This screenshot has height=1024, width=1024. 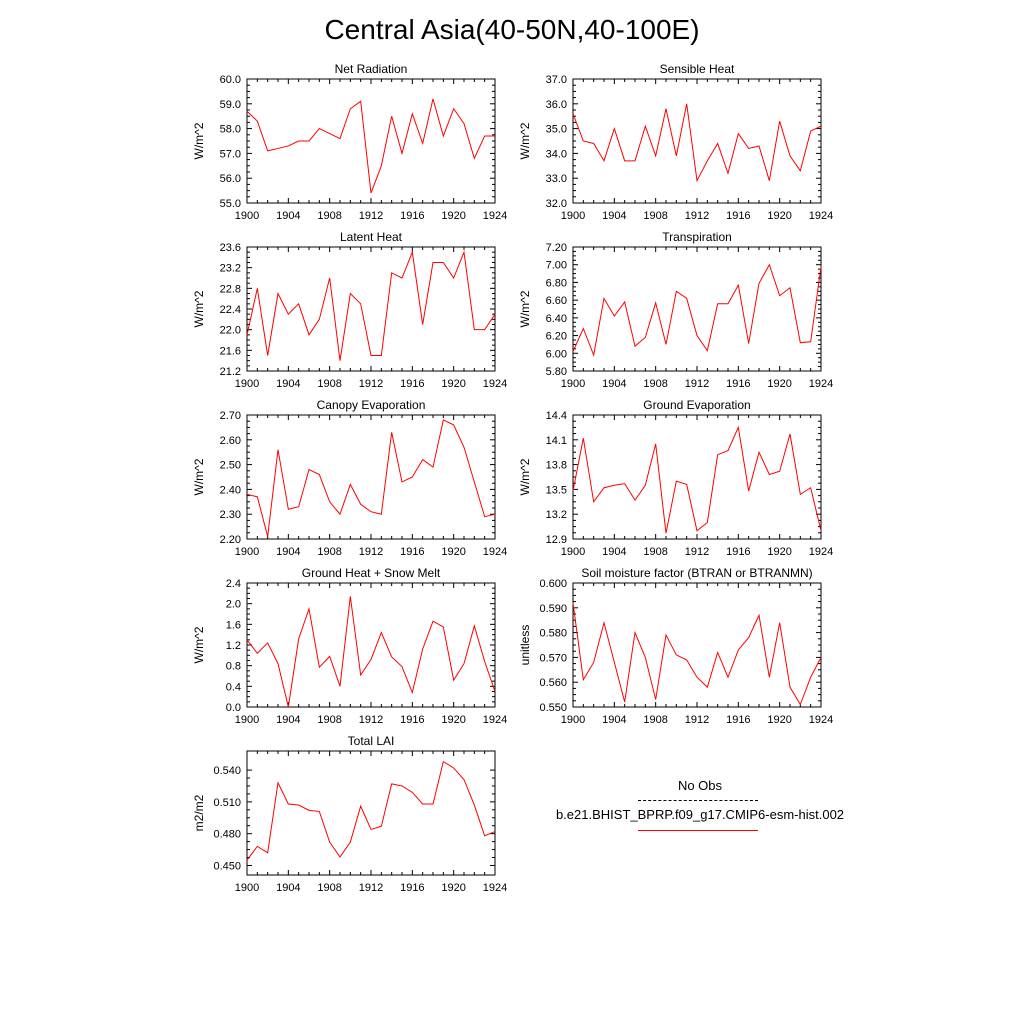 I want to click on y-tick-label: 22.8, so click(x=230, y=289).